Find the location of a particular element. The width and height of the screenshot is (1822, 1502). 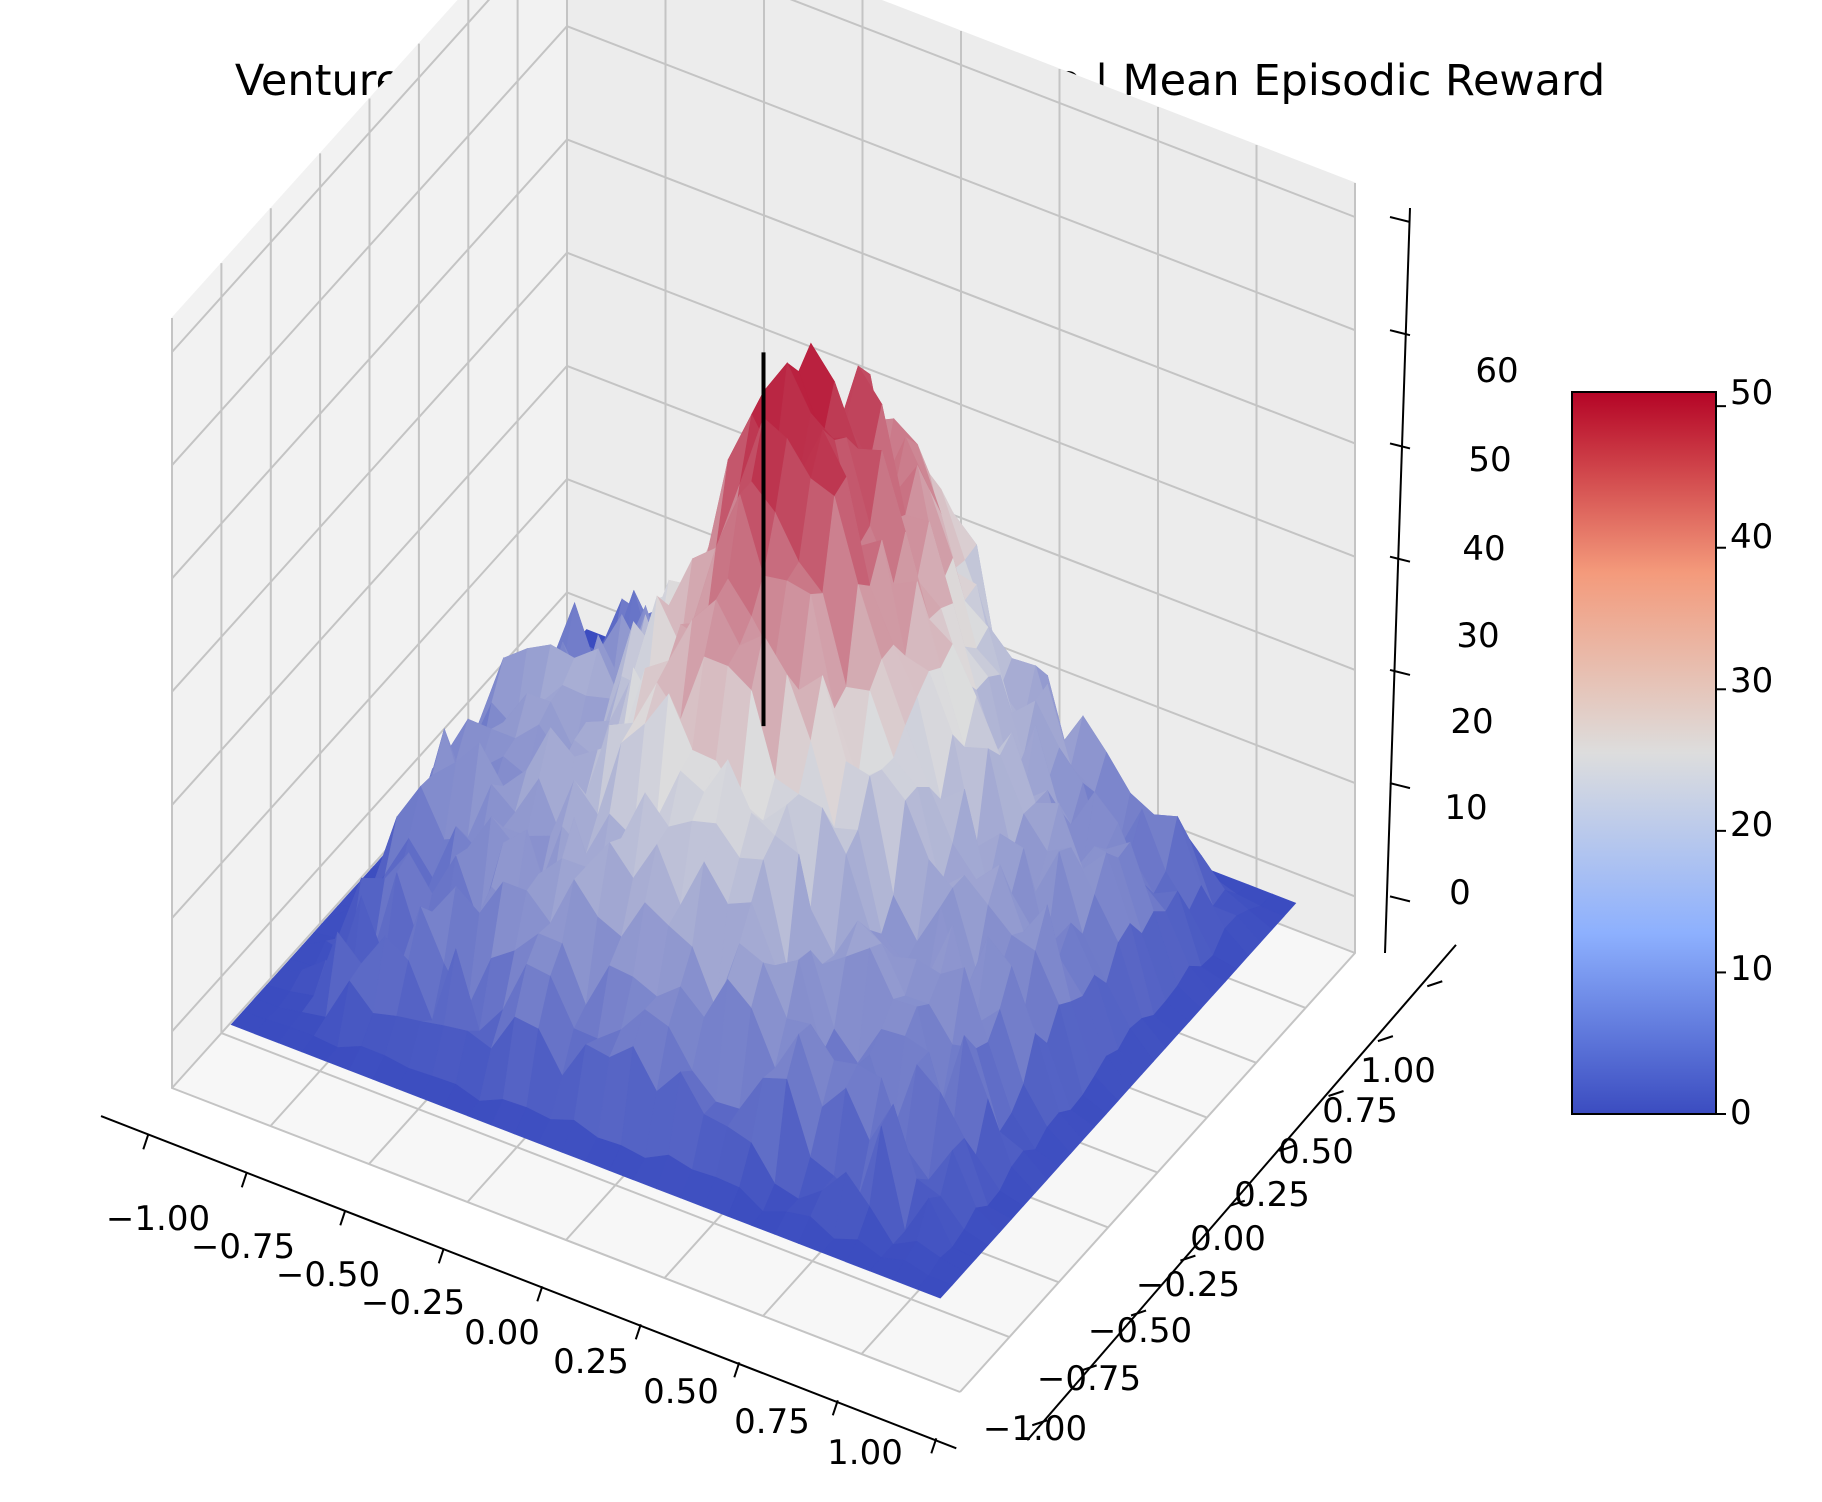

surface-cell is located at coordinates (934, 1287).